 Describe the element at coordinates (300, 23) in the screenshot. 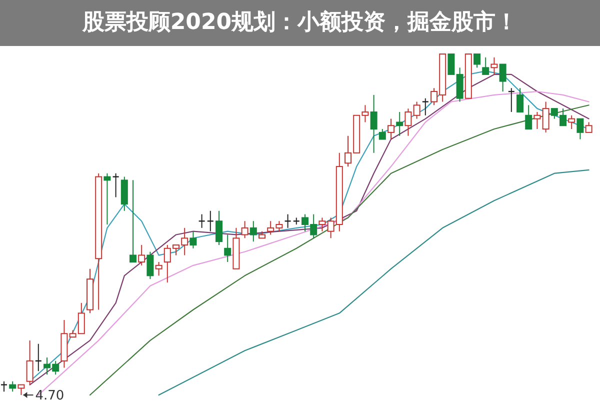

I see `chart-title: 股票投顾2020规划：小额投资，掘金股市！` at that location.